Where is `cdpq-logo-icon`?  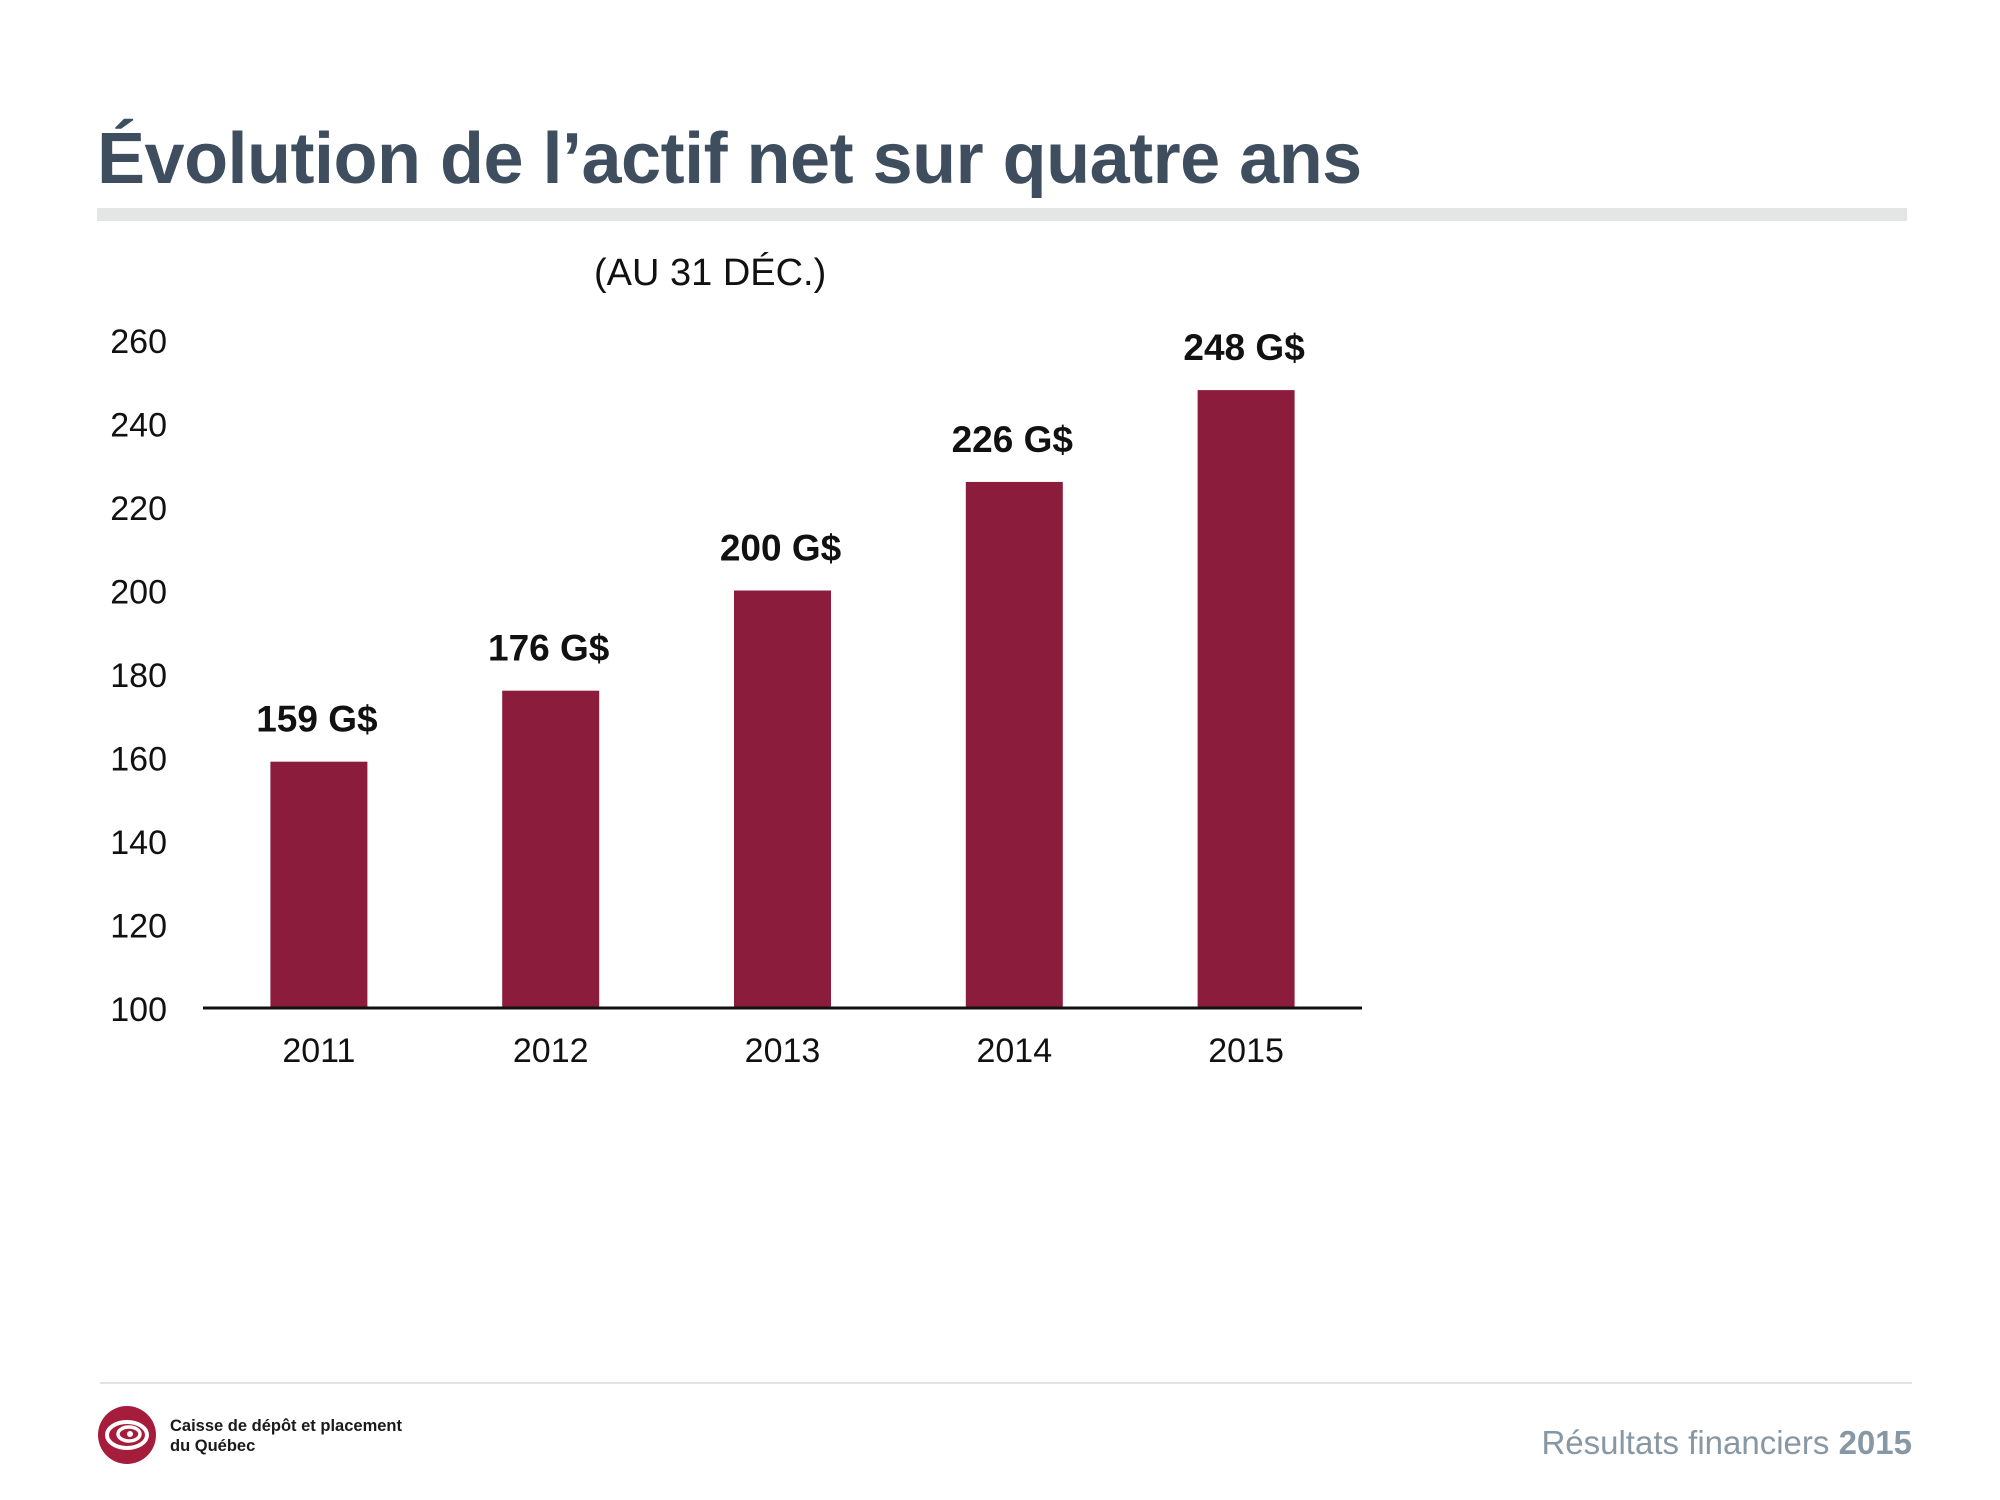 cdpq-logo-icon is located at coordinates (127, 1435).